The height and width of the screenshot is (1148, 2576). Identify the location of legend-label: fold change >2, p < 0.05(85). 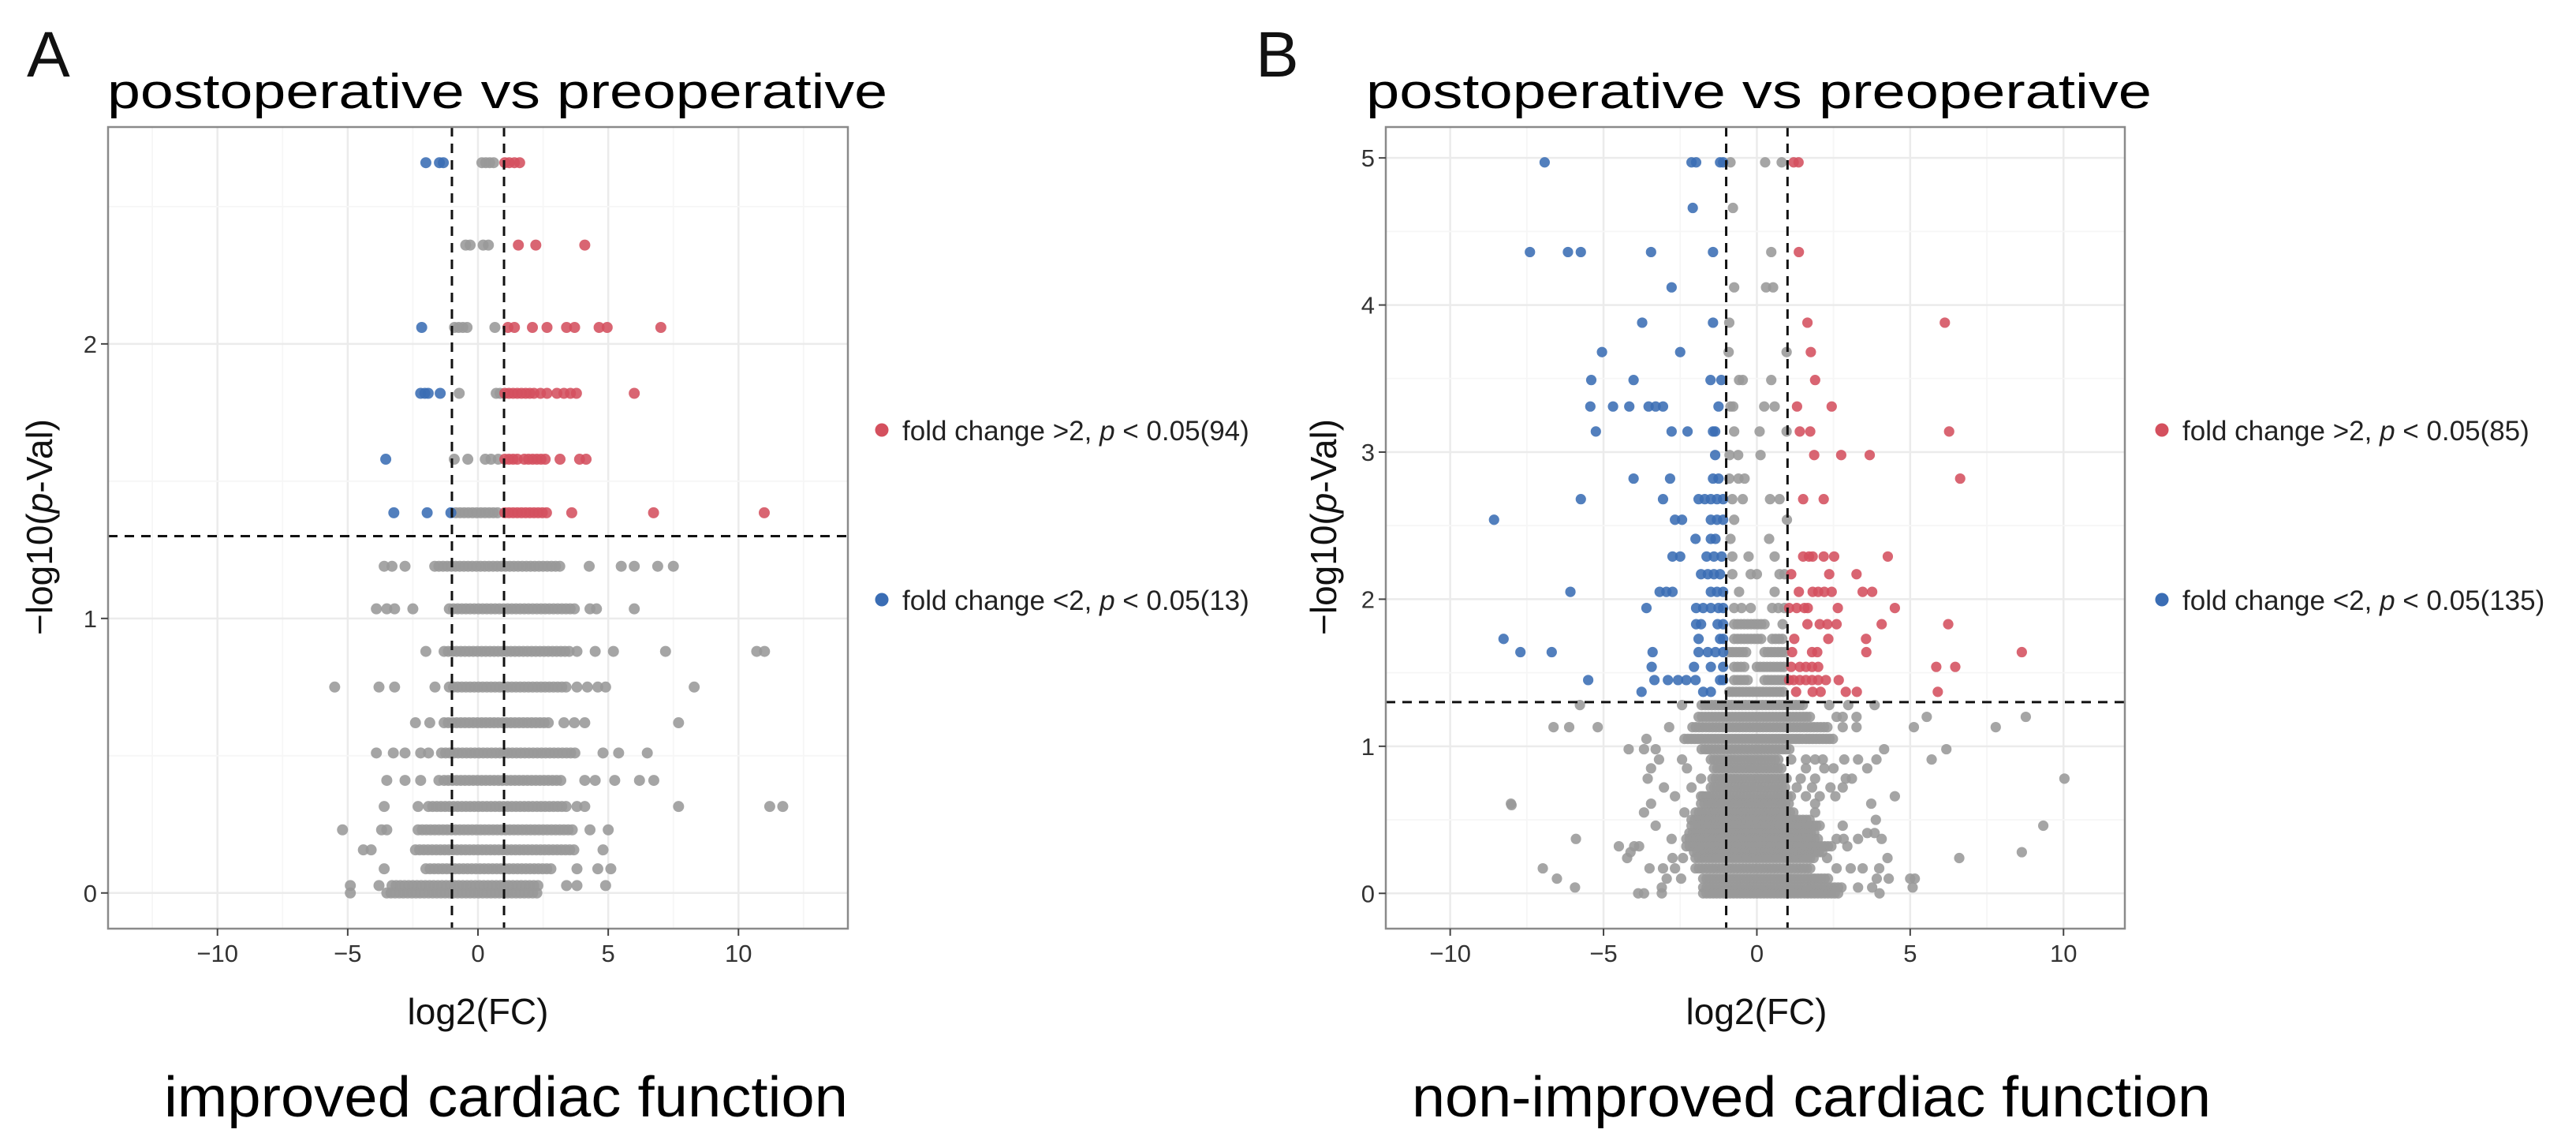
(2355, 432).